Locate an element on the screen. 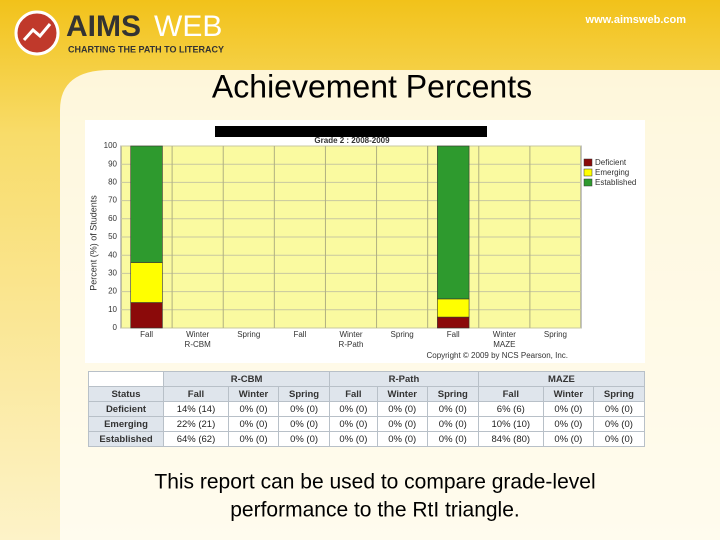 This screenshot has height=540, width=720. y-tick-label: 100 is located at coordinates (111, 145).